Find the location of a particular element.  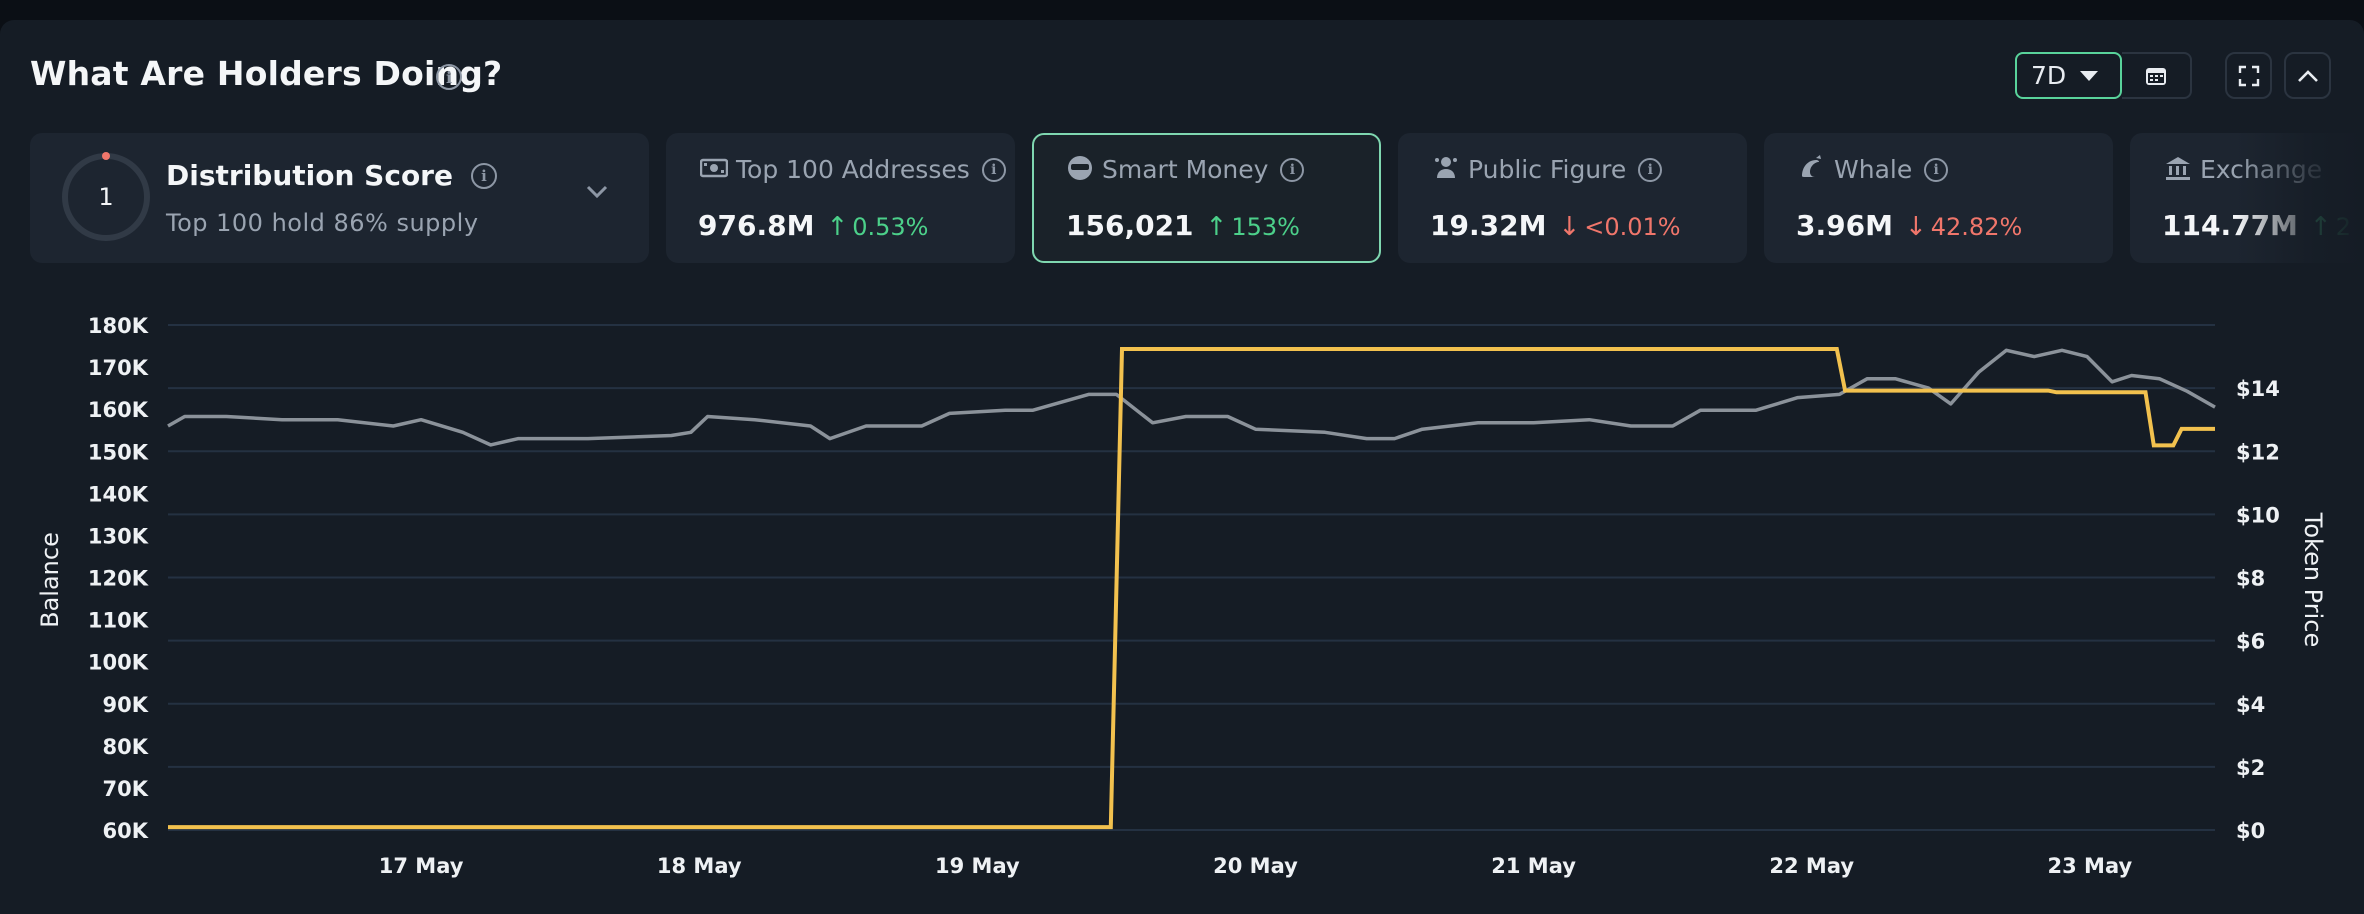

calendar-button is located at coordinates (2157, 75).